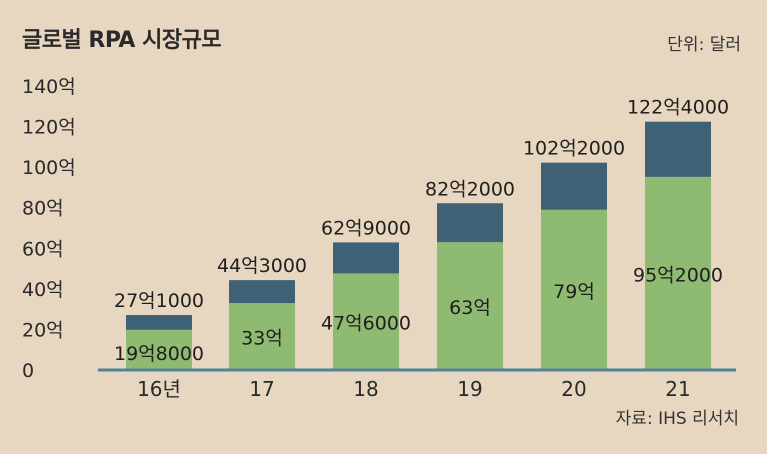 The width and height of the screenshot is (767, 454). I want to click on segment-label: 47억6000, so click(366, 324).